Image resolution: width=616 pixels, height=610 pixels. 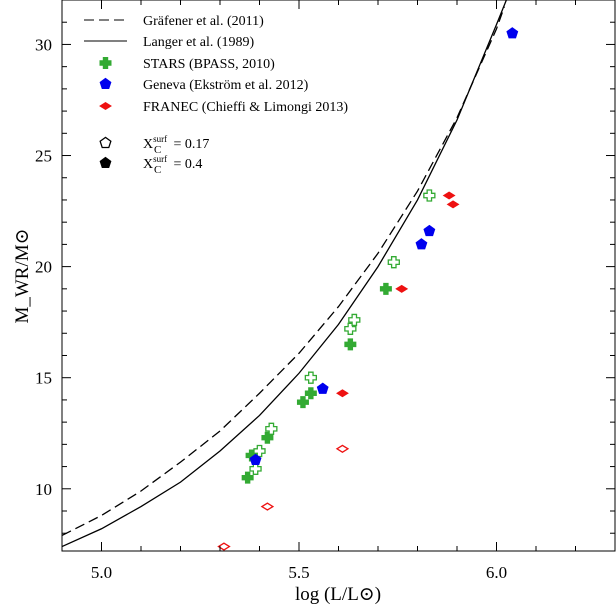 I want to click on y-tick-label: 15, so click(x=43, y=378).